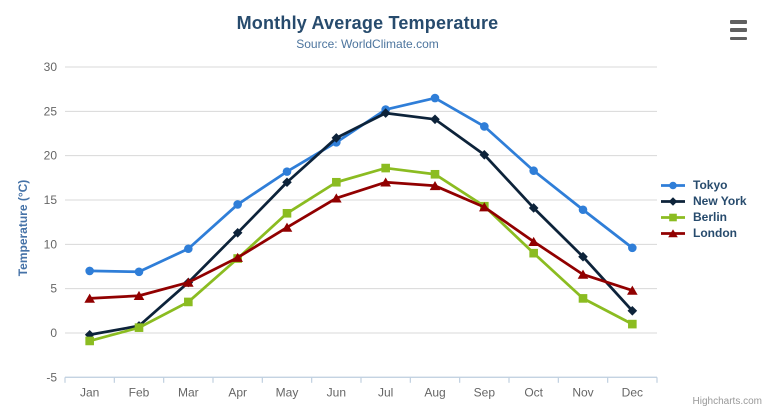 The width and height of the screenshot is (769, 416). Describe the element at coordinates (385, 392) in the screenshot. I see `x-axis-category-label: Jul` at that location.